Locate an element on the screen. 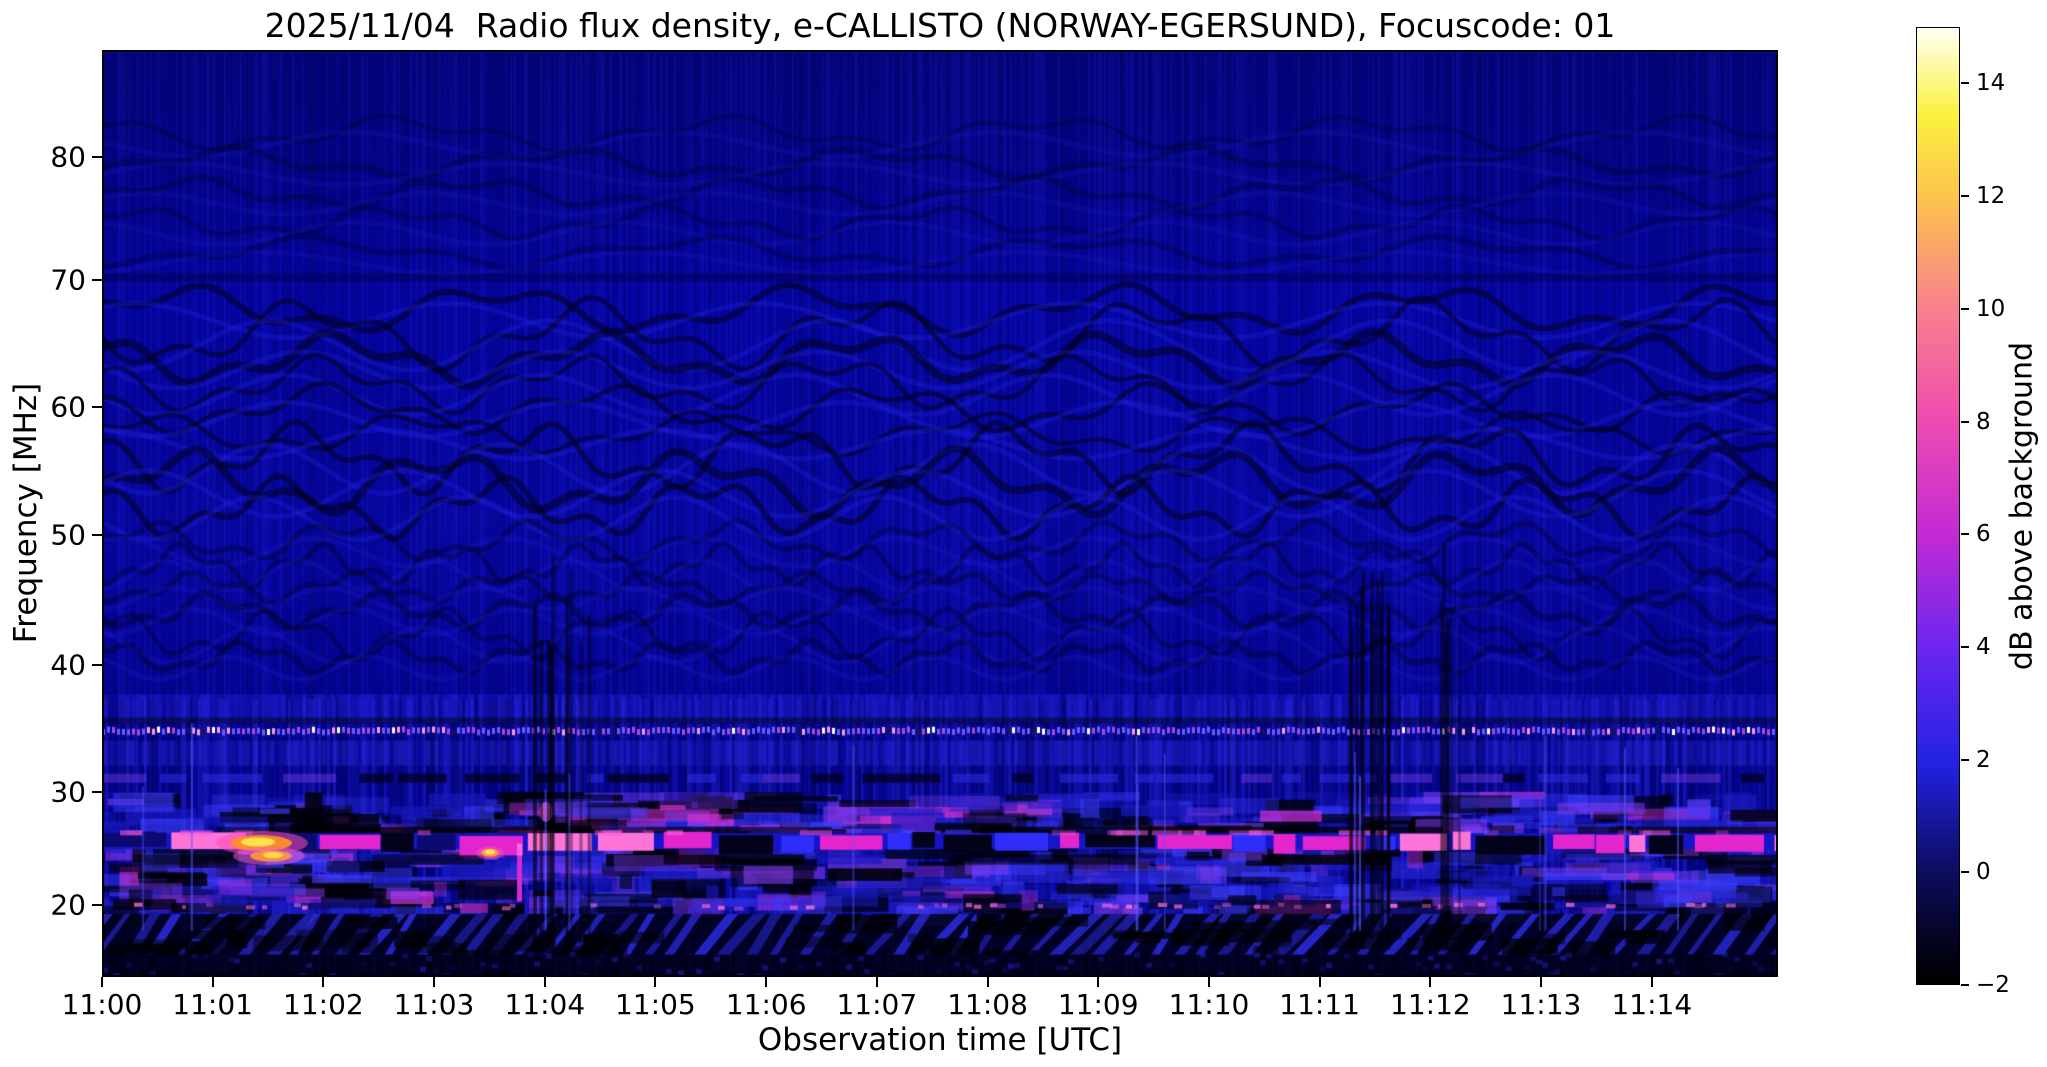 The width and height of the screenshot is (2047, 1067). colorbar-tick-label: 10 is located at coordinates (1991, 308).